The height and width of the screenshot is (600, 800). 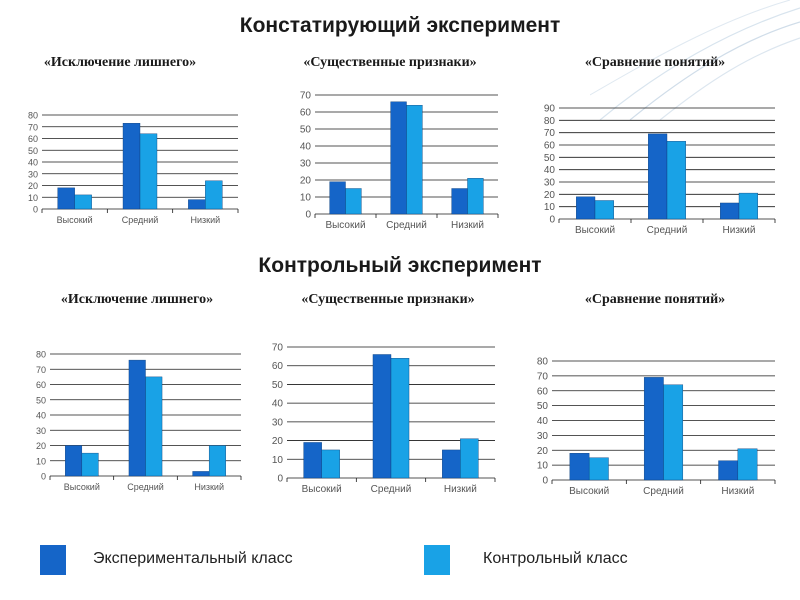 What do you see at coordinates (400, 265) in the screenshot?
I see `heading-control-experiment: Контрольный эксперимент` at bounding box center [400, 265].